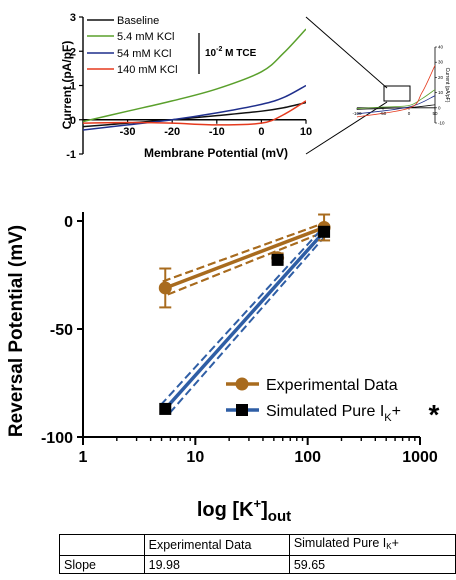 This screenshot has width=456, height=580. Describe the element at coordinates (216, 545) in the screenshot. I see `table-header-cell: Experimental Data` at that location.